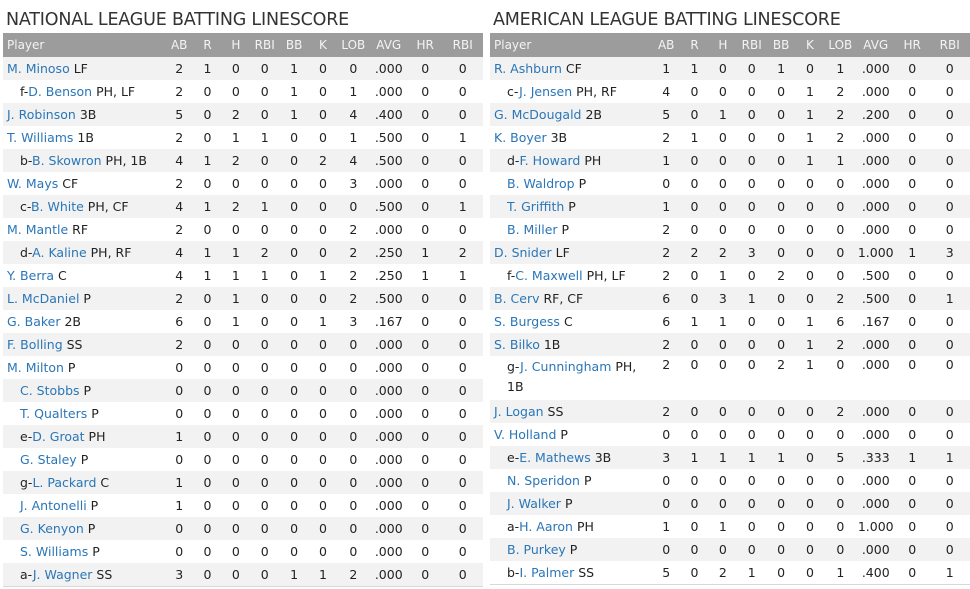 The width and height of the screenshot is (970, 589). I want to click on table-row: b-I. Palmer SS 5 0 2 1 0 0 1.400 0 1, so click(730, 573).